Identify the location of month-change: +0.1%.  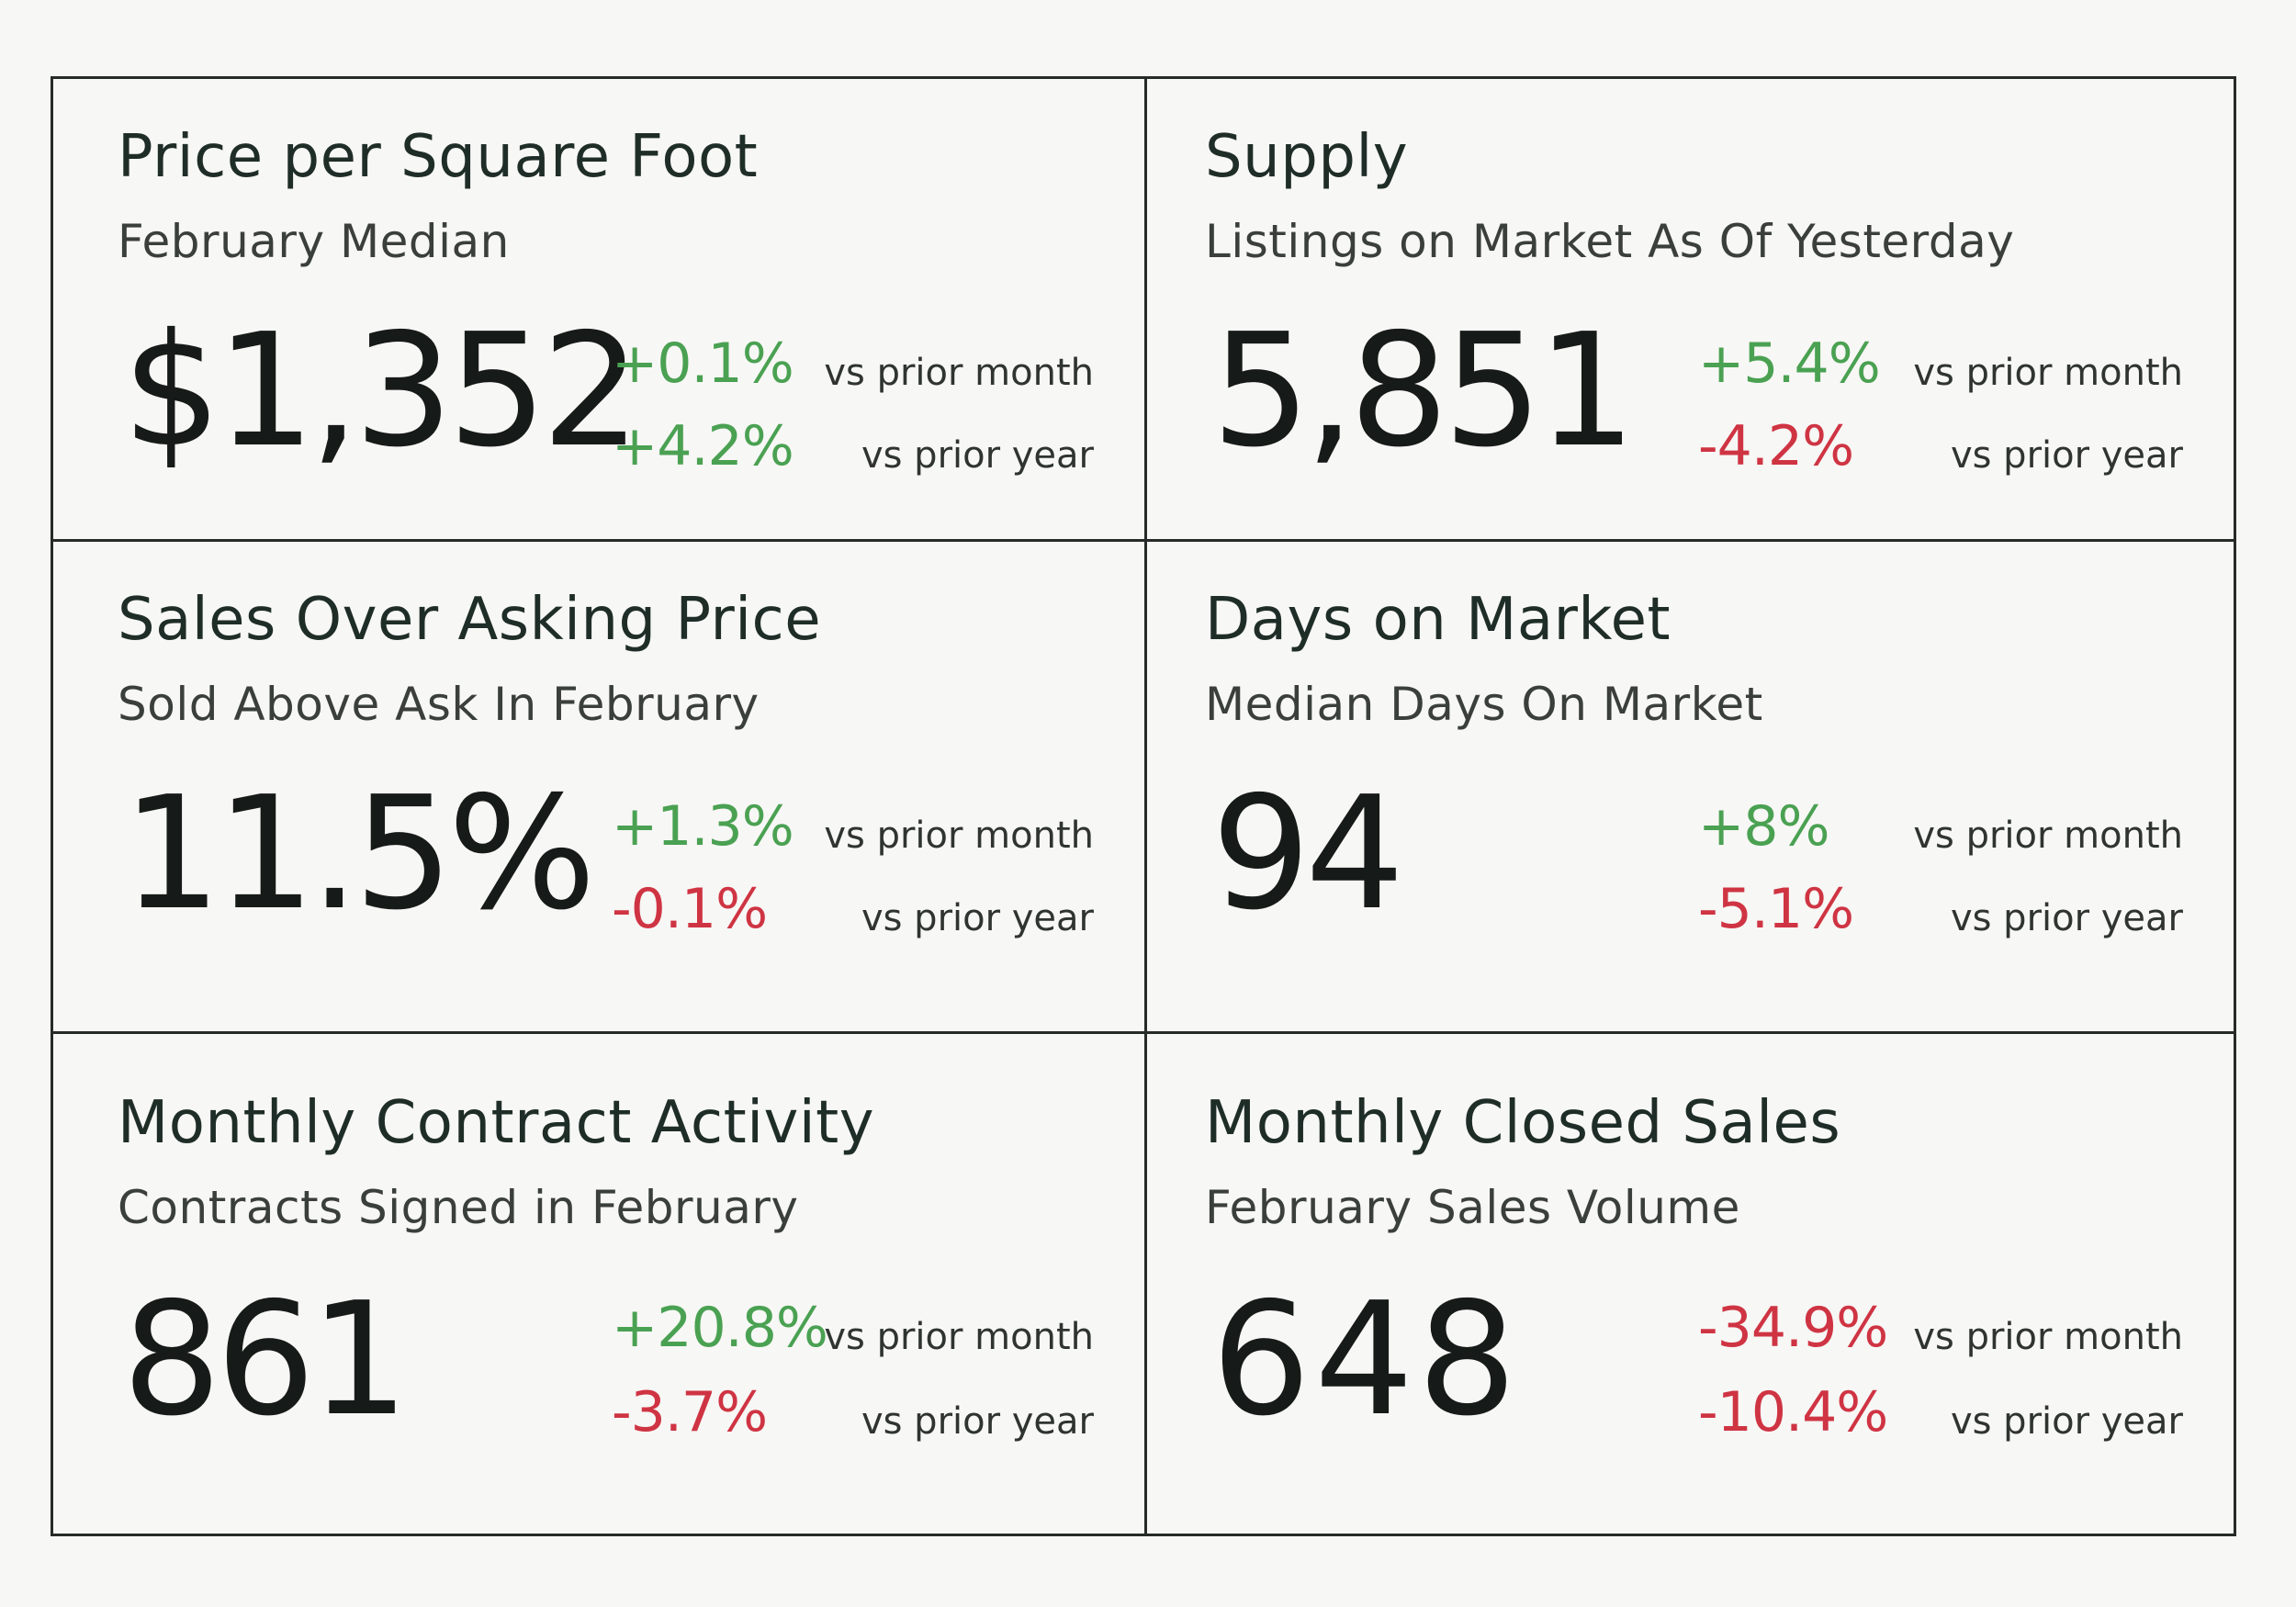
(703, 364).